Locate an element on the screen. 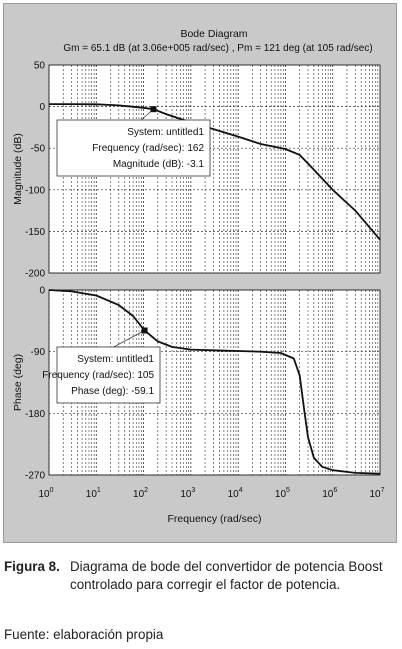  x-tick-label: 10⁰ is located at coordinates (45, 493).